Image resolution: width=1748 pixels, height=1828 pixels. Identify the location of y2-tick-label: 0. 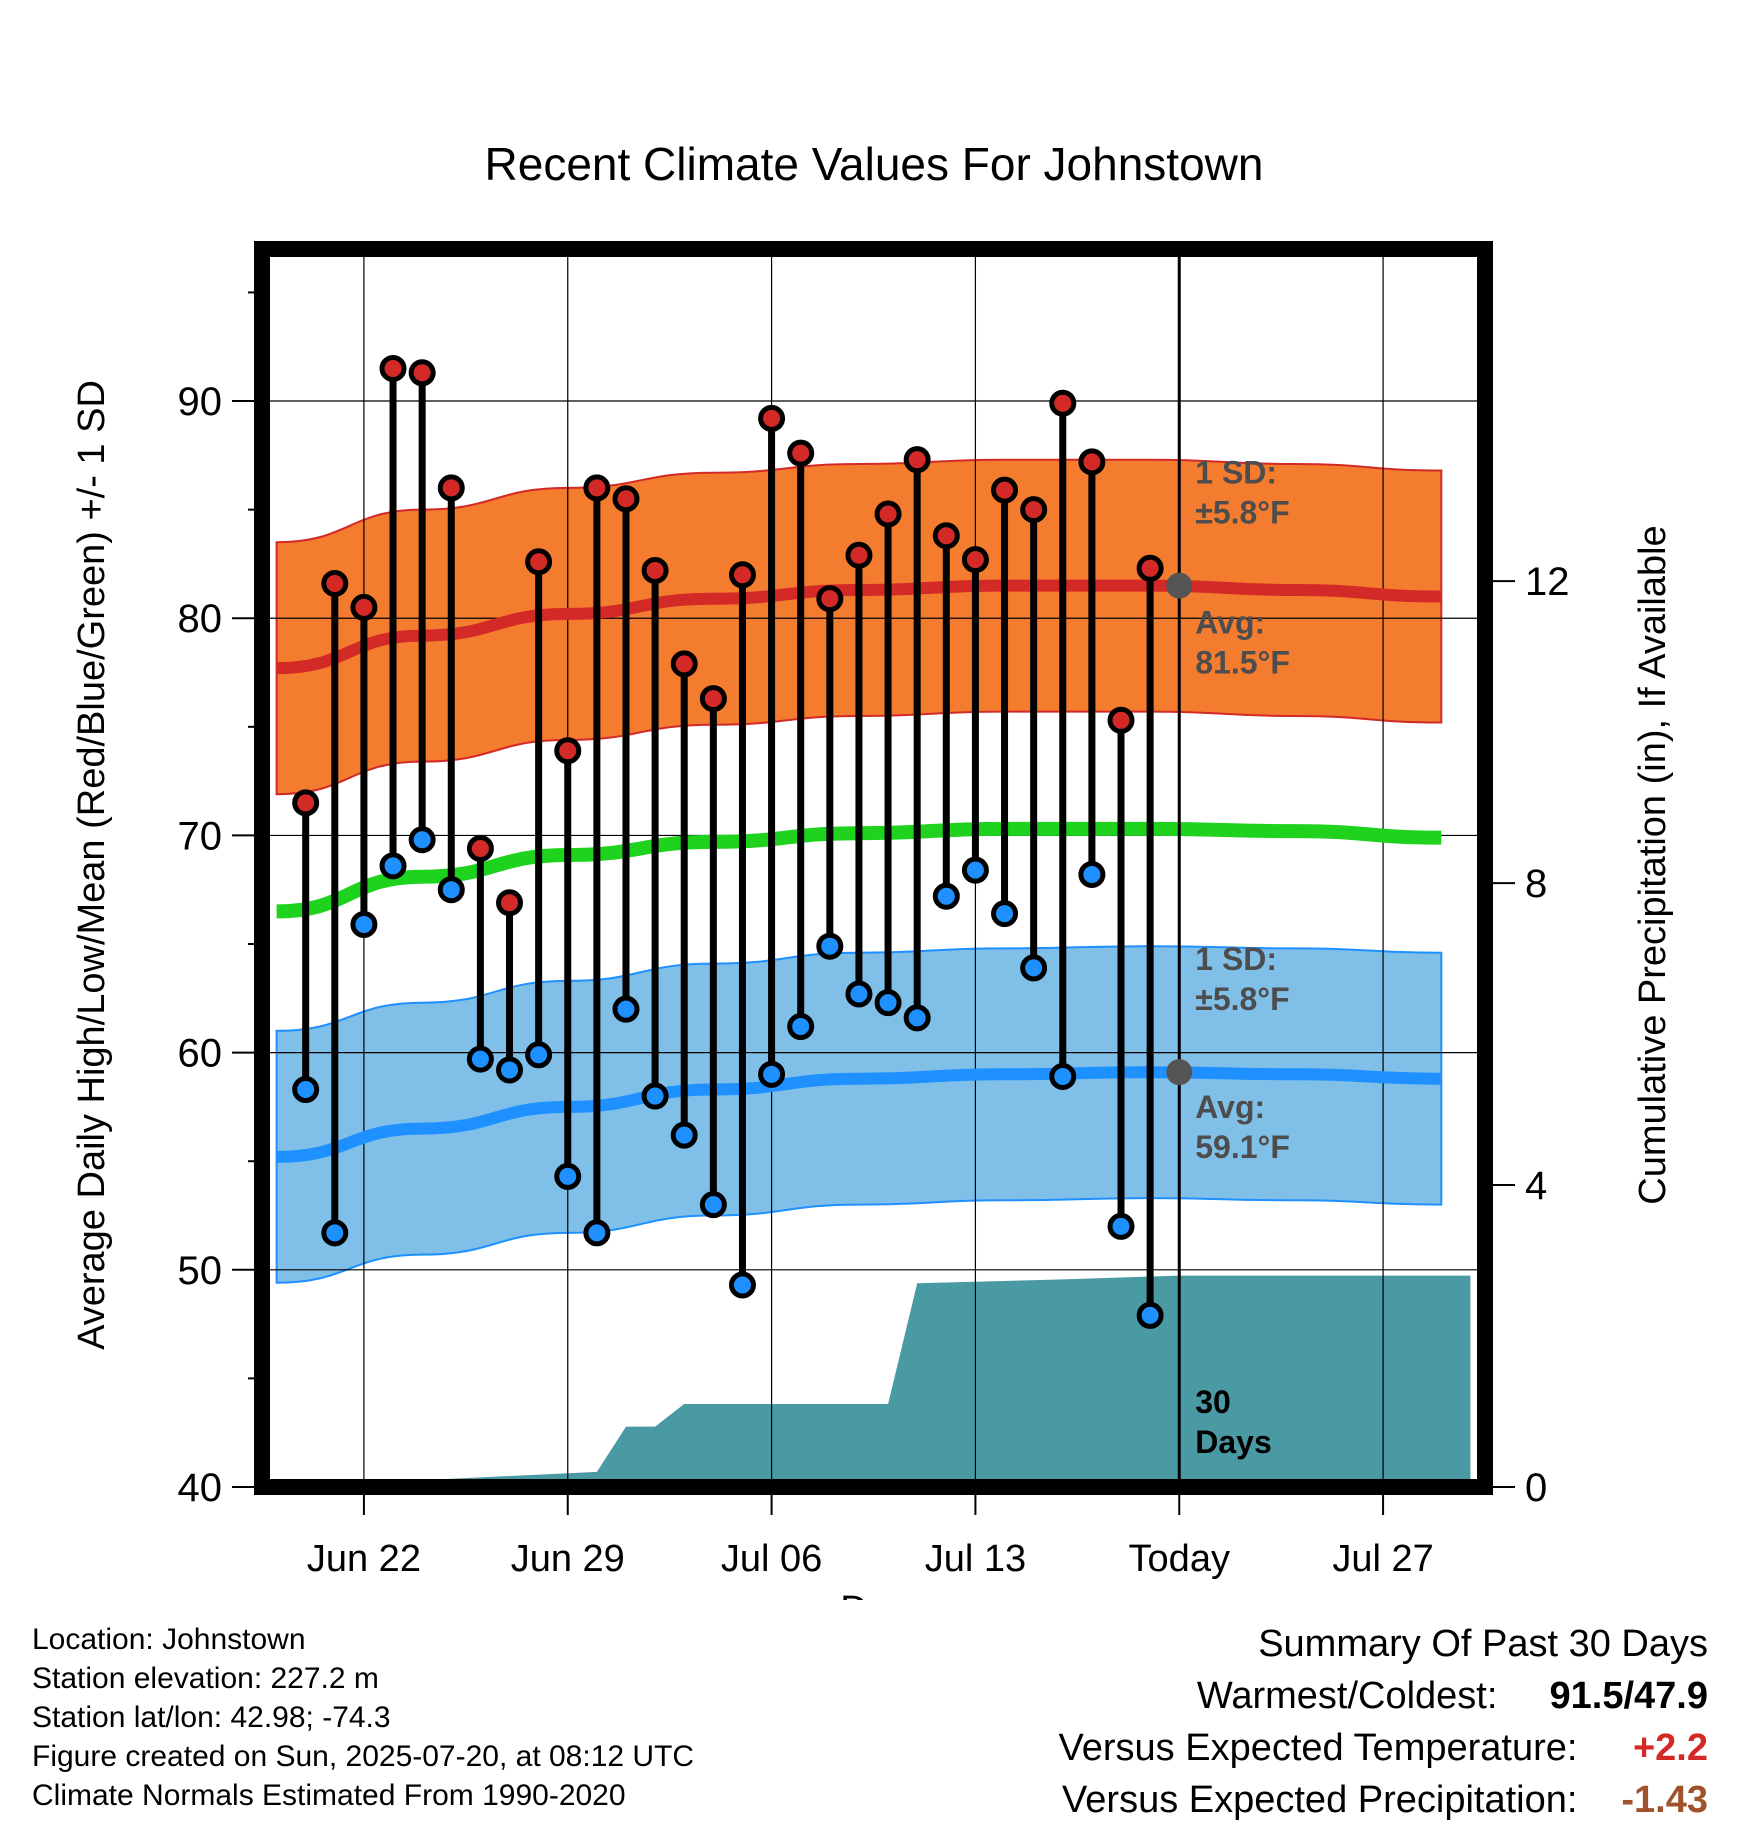
(1536, 1488).